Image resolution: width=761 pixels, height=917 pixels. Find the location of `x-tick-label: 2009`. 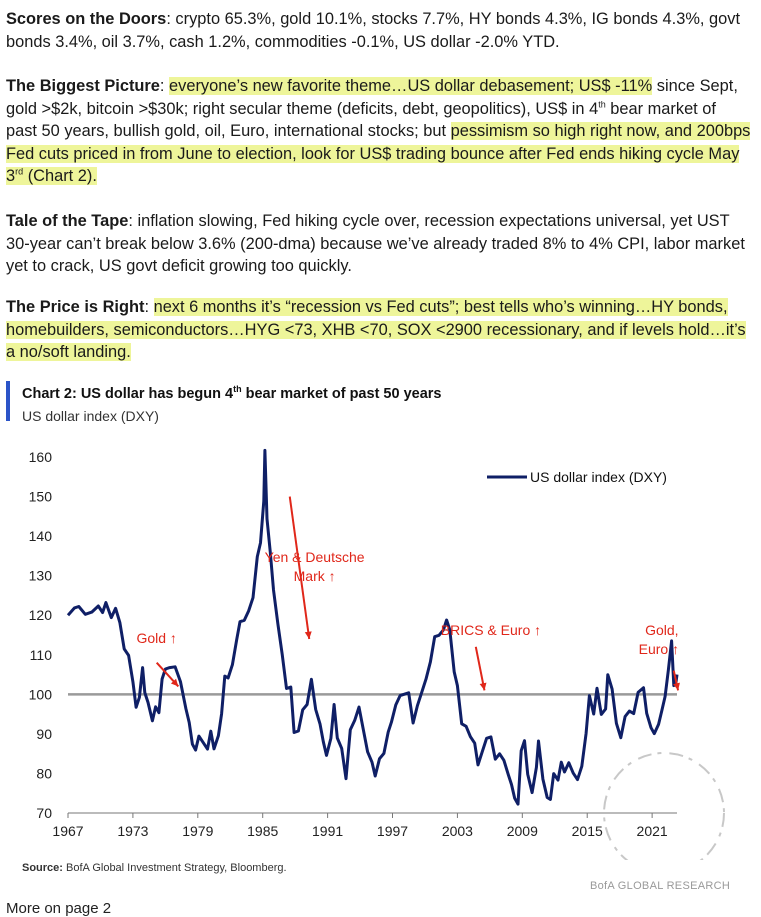

x-tick-label: 2009 is located at coordinates (522, 831).